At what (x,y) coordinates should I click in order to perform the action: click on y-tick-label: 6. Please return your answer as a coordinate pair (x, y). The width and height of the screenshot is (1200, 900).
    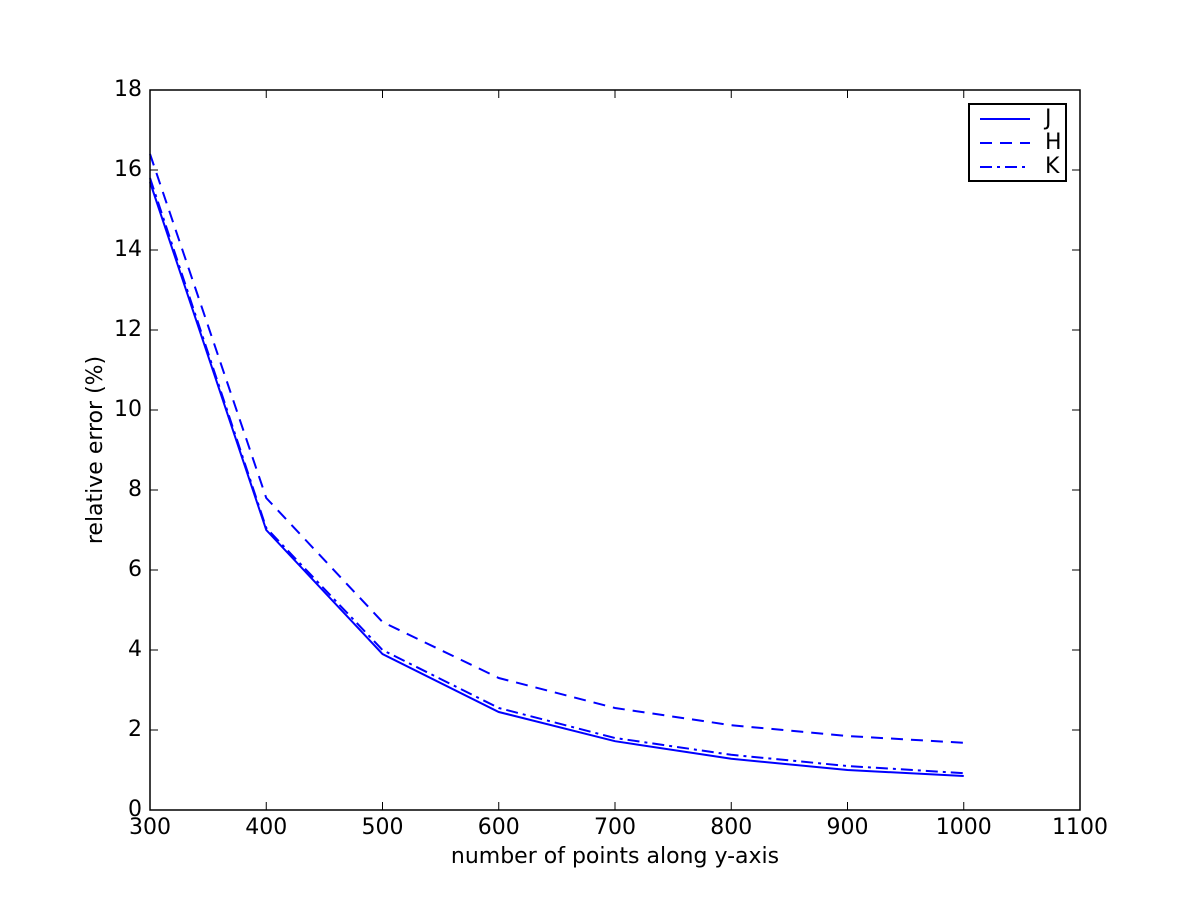
    Looking at the image, I should click on (135, 569).